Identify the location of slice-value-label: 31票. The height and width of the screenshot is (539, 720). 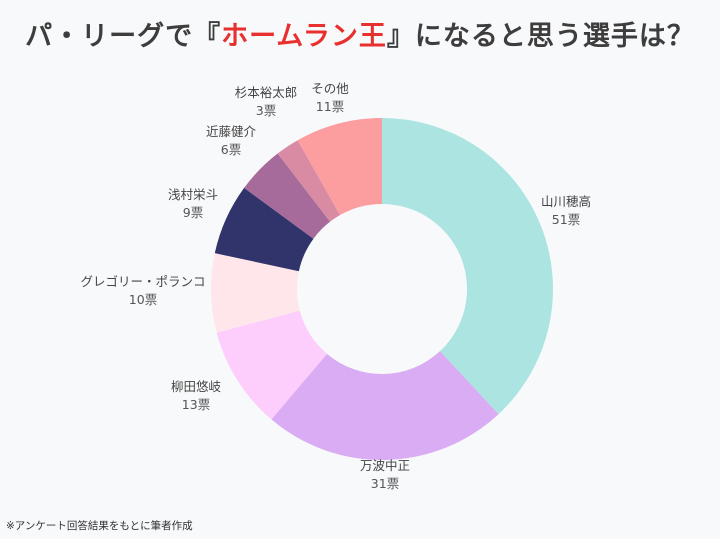
(385, 483).